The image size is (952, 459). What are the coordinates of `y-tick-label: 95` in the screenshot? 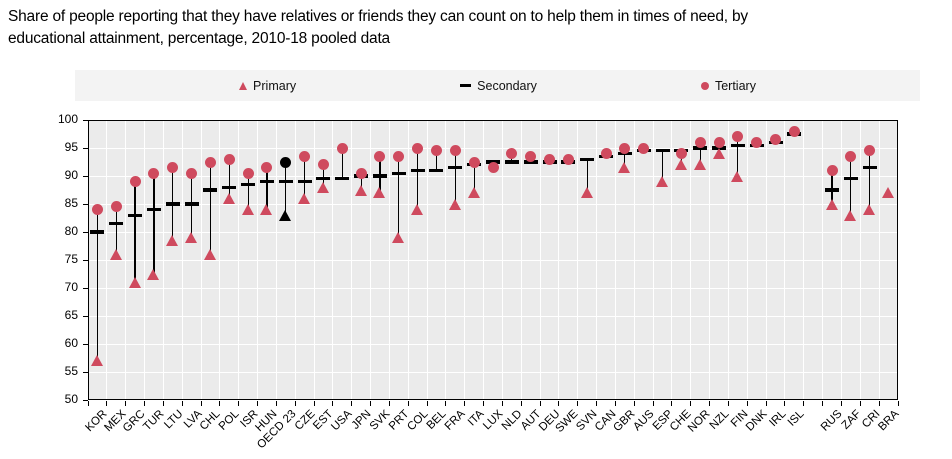 It's located at (71, 147).